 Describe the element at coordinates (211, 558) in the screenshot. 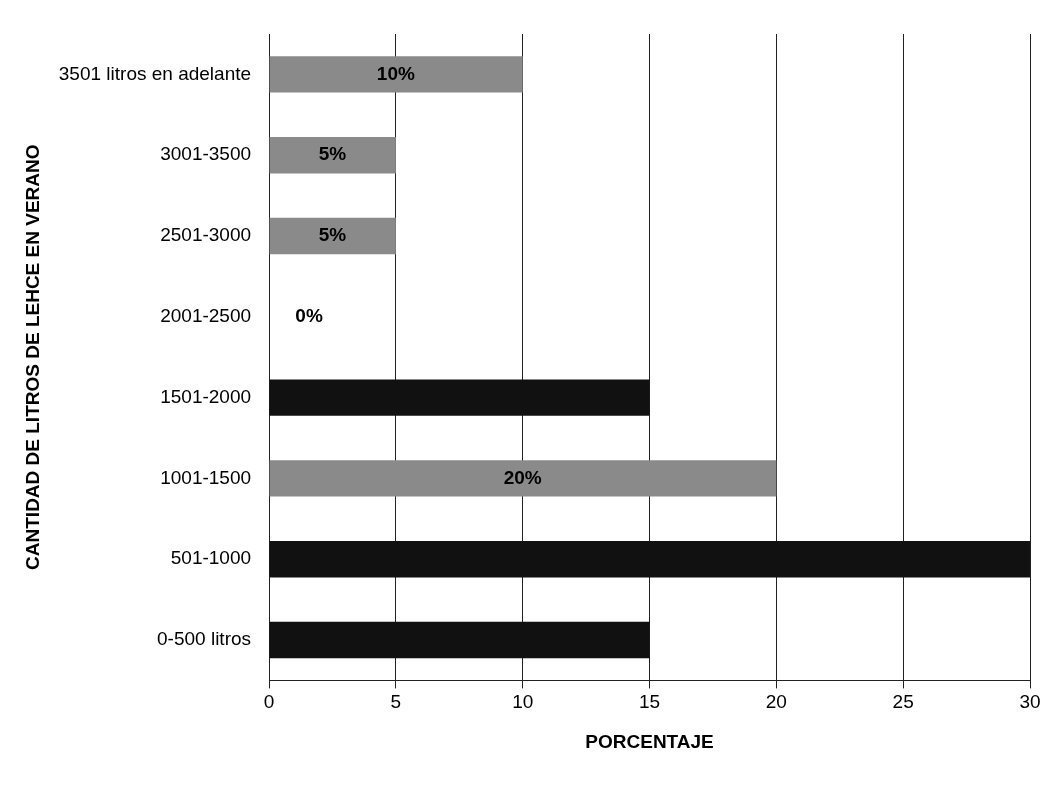

I see `y-tick-label: 501-1000` at that location.